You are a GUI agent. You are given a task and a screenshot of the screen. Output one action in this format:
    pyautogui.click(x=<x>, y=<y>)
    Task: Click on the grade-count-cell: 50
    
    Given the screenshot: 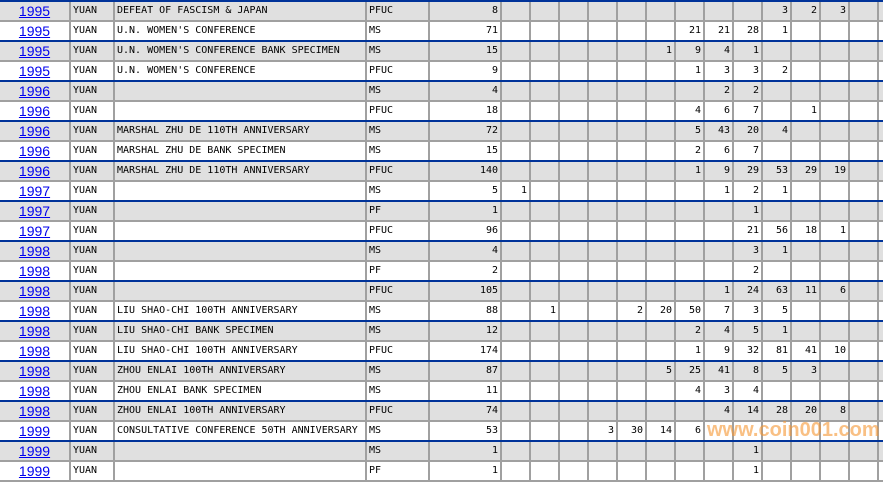 What is the action you would take?
    pyautogui.click(x=690, y=311)
    